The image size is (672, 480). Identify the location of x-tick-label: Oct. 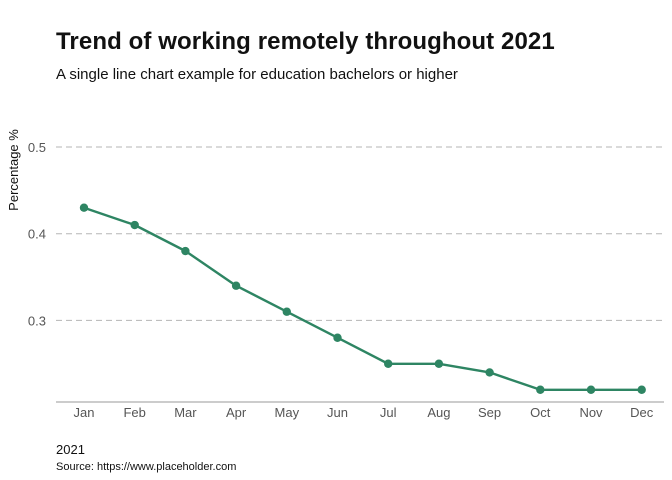
(540, 412).